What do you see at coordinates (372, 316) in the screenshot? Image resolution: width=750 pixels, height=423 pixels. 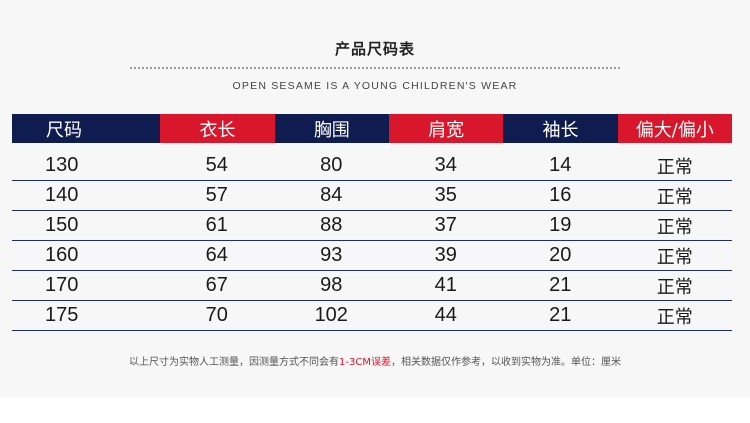 I see `table-row: 175 70 102 44 21 正常` at bounding box center [372, 316].